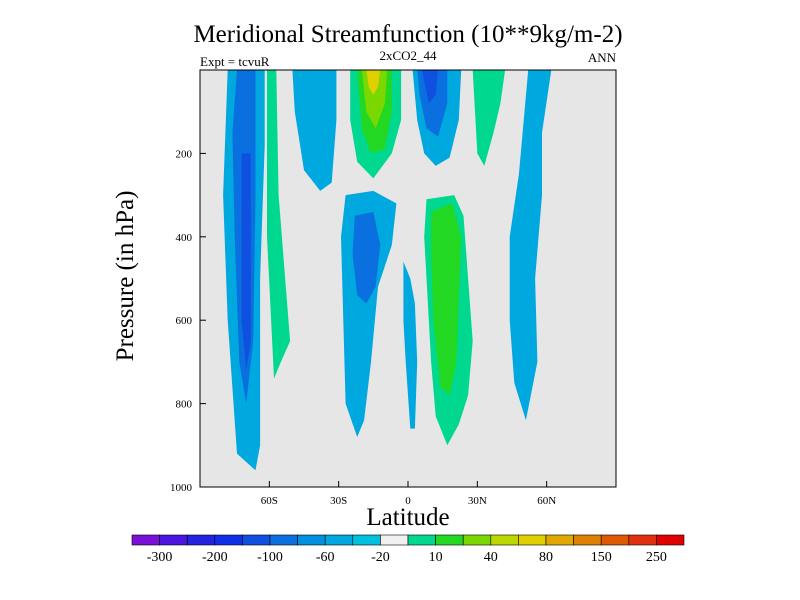  Describe the element at coordinates (407, 517) in the screenshot. I see `x-axis-label: Latitude` at that location.